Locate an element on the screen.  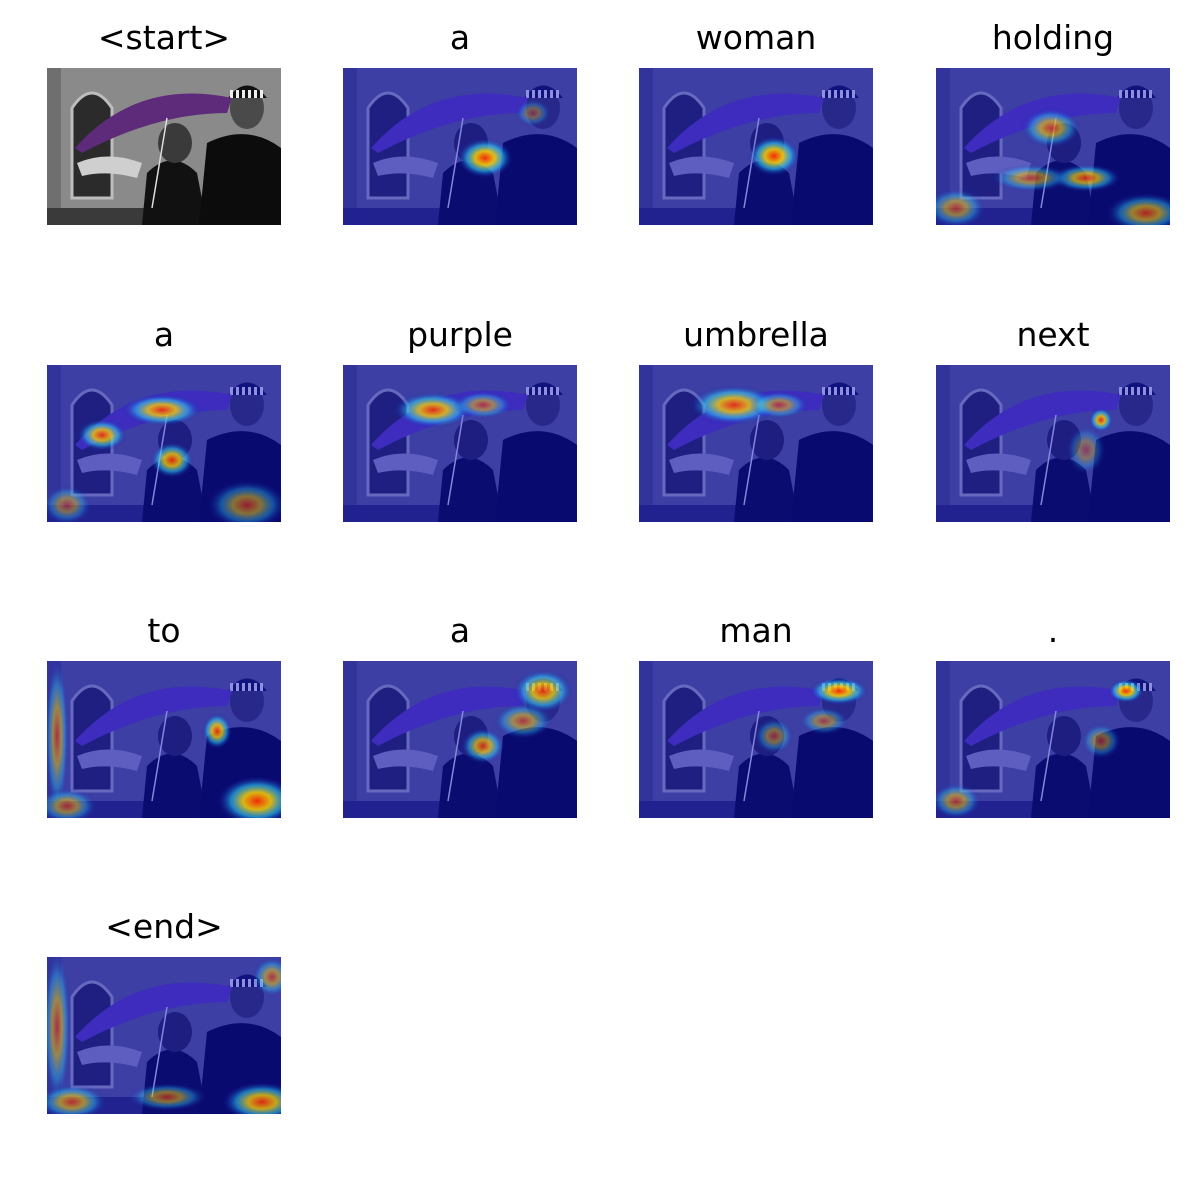
attention-cell: man is located at coordinates (756, 709).